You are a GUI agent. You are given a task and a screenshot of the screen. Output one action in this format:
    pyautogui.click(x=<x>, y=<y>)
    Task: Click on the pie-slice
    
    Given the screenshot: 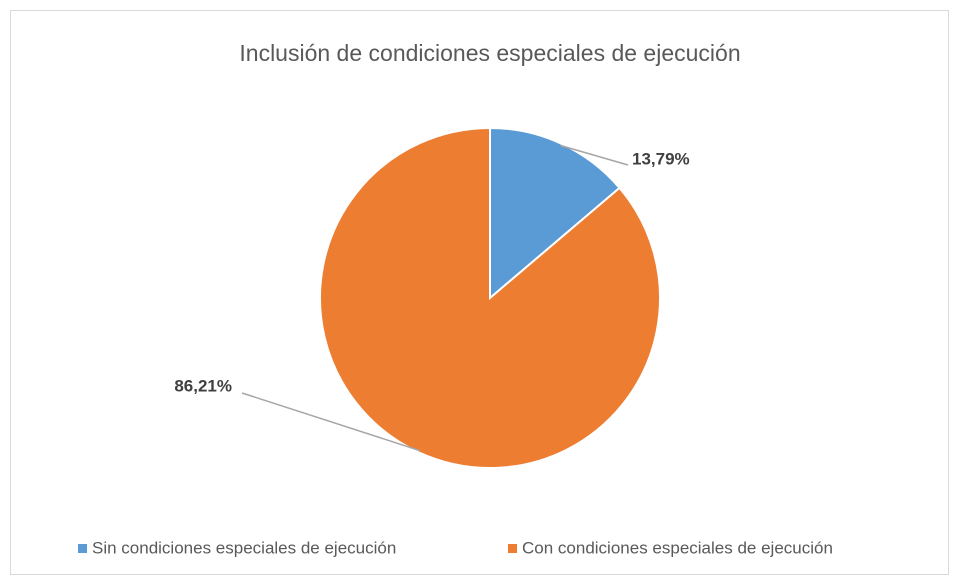 What is the action you would take?
    pyautogui.click(x=555, y=213)
    